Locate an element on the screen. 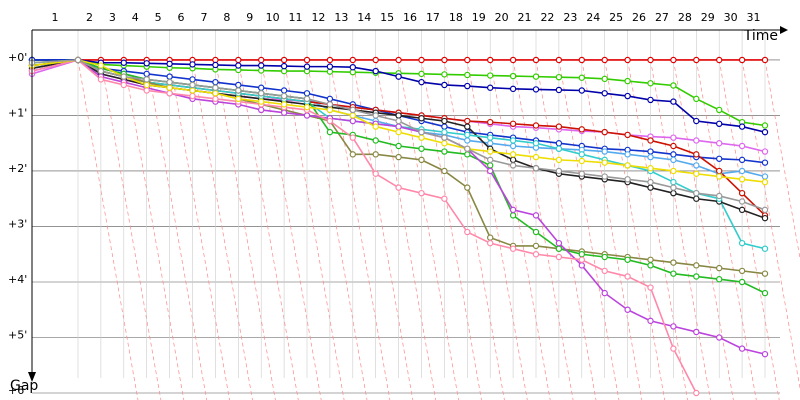 The height and width of the screenshot is (400, 800). x-tick-label: 2 is located at coordinates (89, 17).